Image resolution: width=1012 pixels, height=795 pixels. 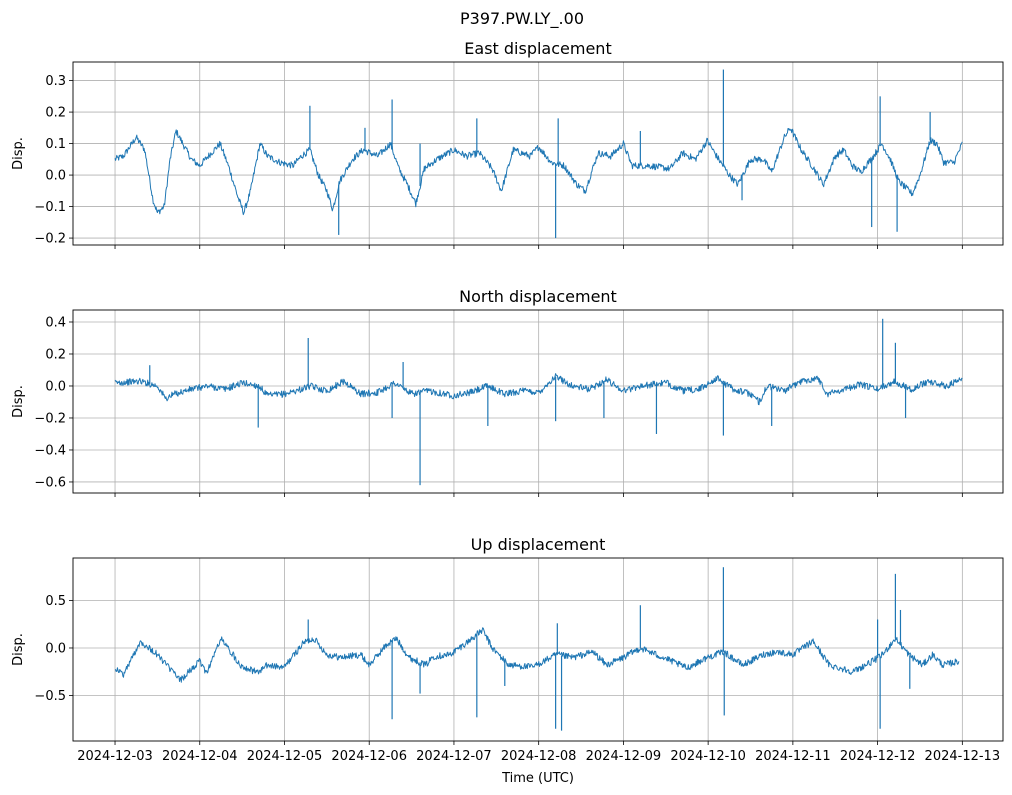 I want to click on north-y-tick-label: 0.4, so click(x=55, y=322).